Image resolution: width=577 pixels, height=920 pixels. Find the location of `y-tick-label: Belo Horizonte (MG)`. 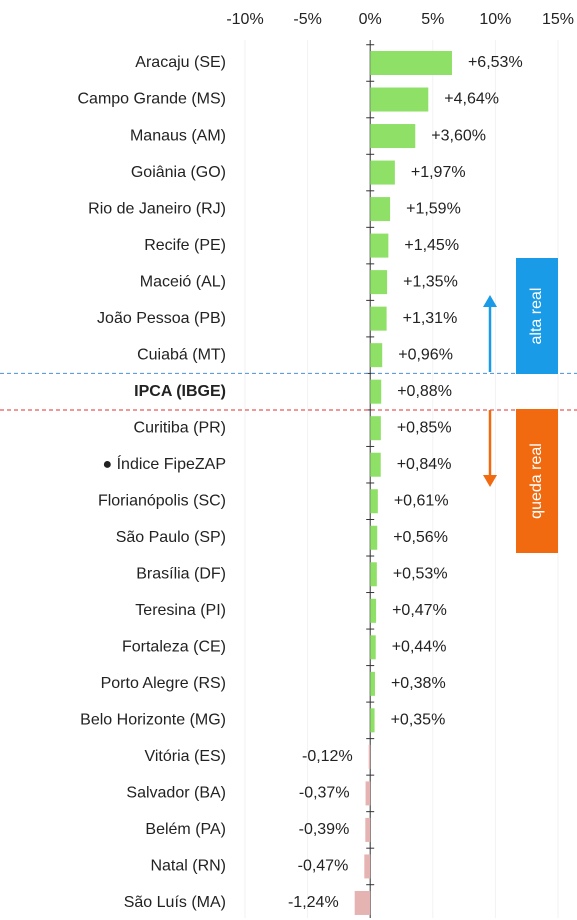

y-tick-label: Belo Horizonte (MG) is located at coordinates (153, 720).